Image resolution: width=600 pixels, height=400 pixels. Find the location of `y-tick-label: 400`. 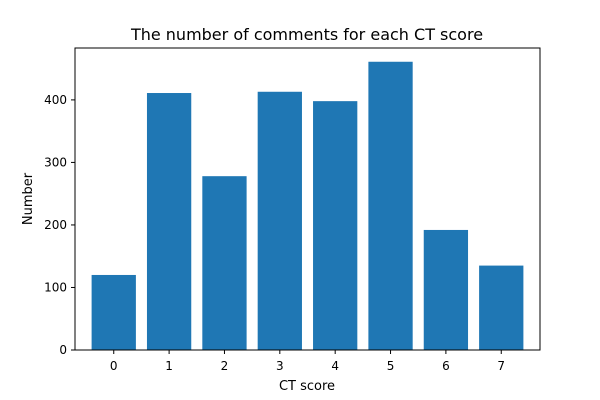

y-tick-label: 400 is located at coordinates (55, 100).